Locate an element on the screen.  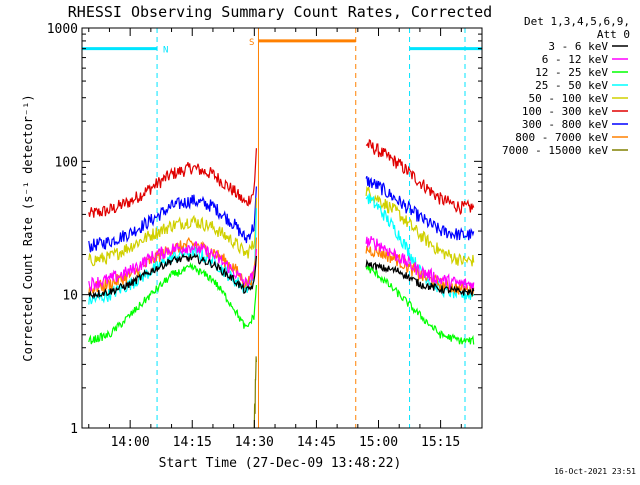
y-tick-label: 10 is located at coordinates (70, 296).